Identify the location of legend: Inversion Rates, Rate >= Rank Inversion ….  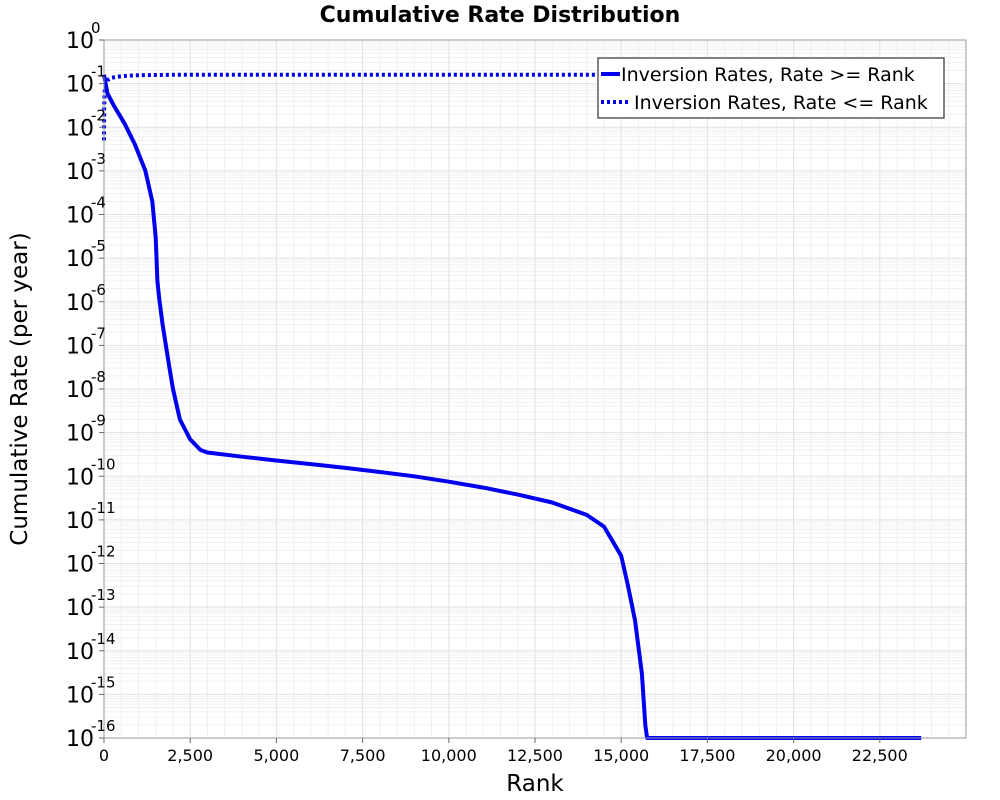
(771, 88).